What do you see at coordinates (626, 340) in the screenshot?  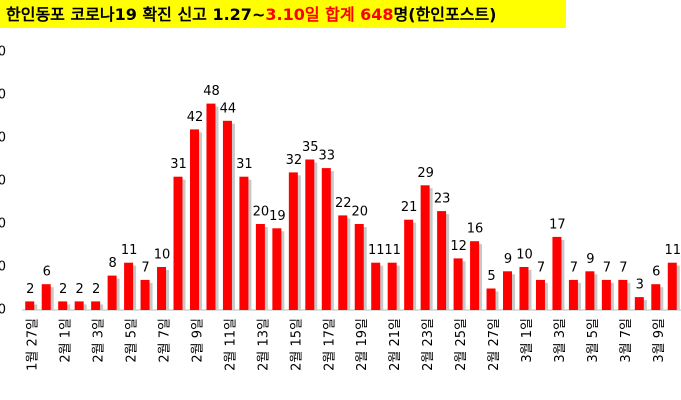 I see `x-tick-label: 3월 7일` at bounding box center [626, 340].